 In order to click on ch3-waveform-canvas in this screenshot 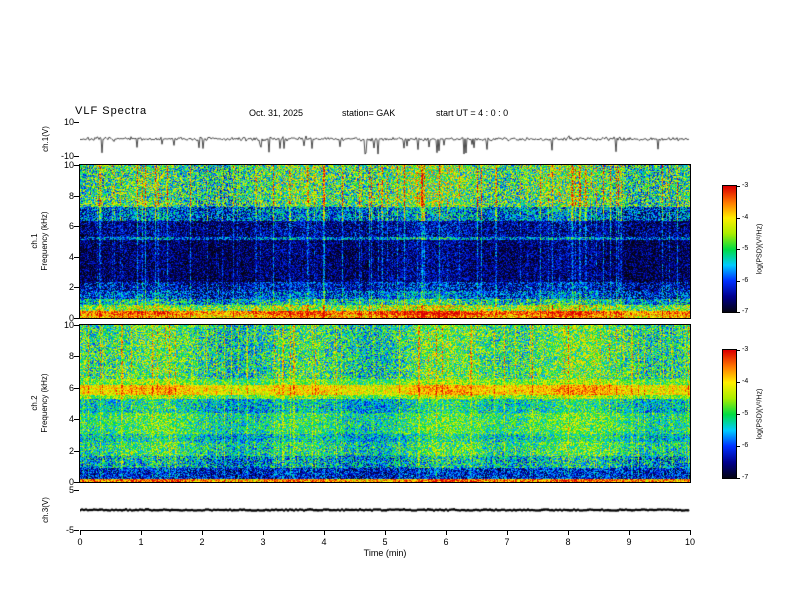, I will do `click(385, 510)`.